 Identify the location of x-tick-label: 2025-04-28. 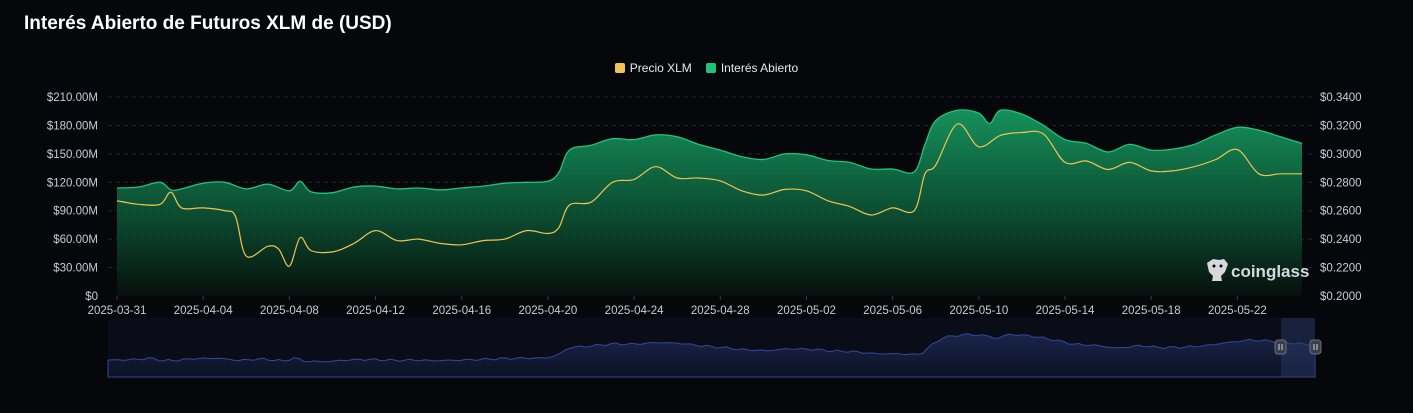
(720, 311).